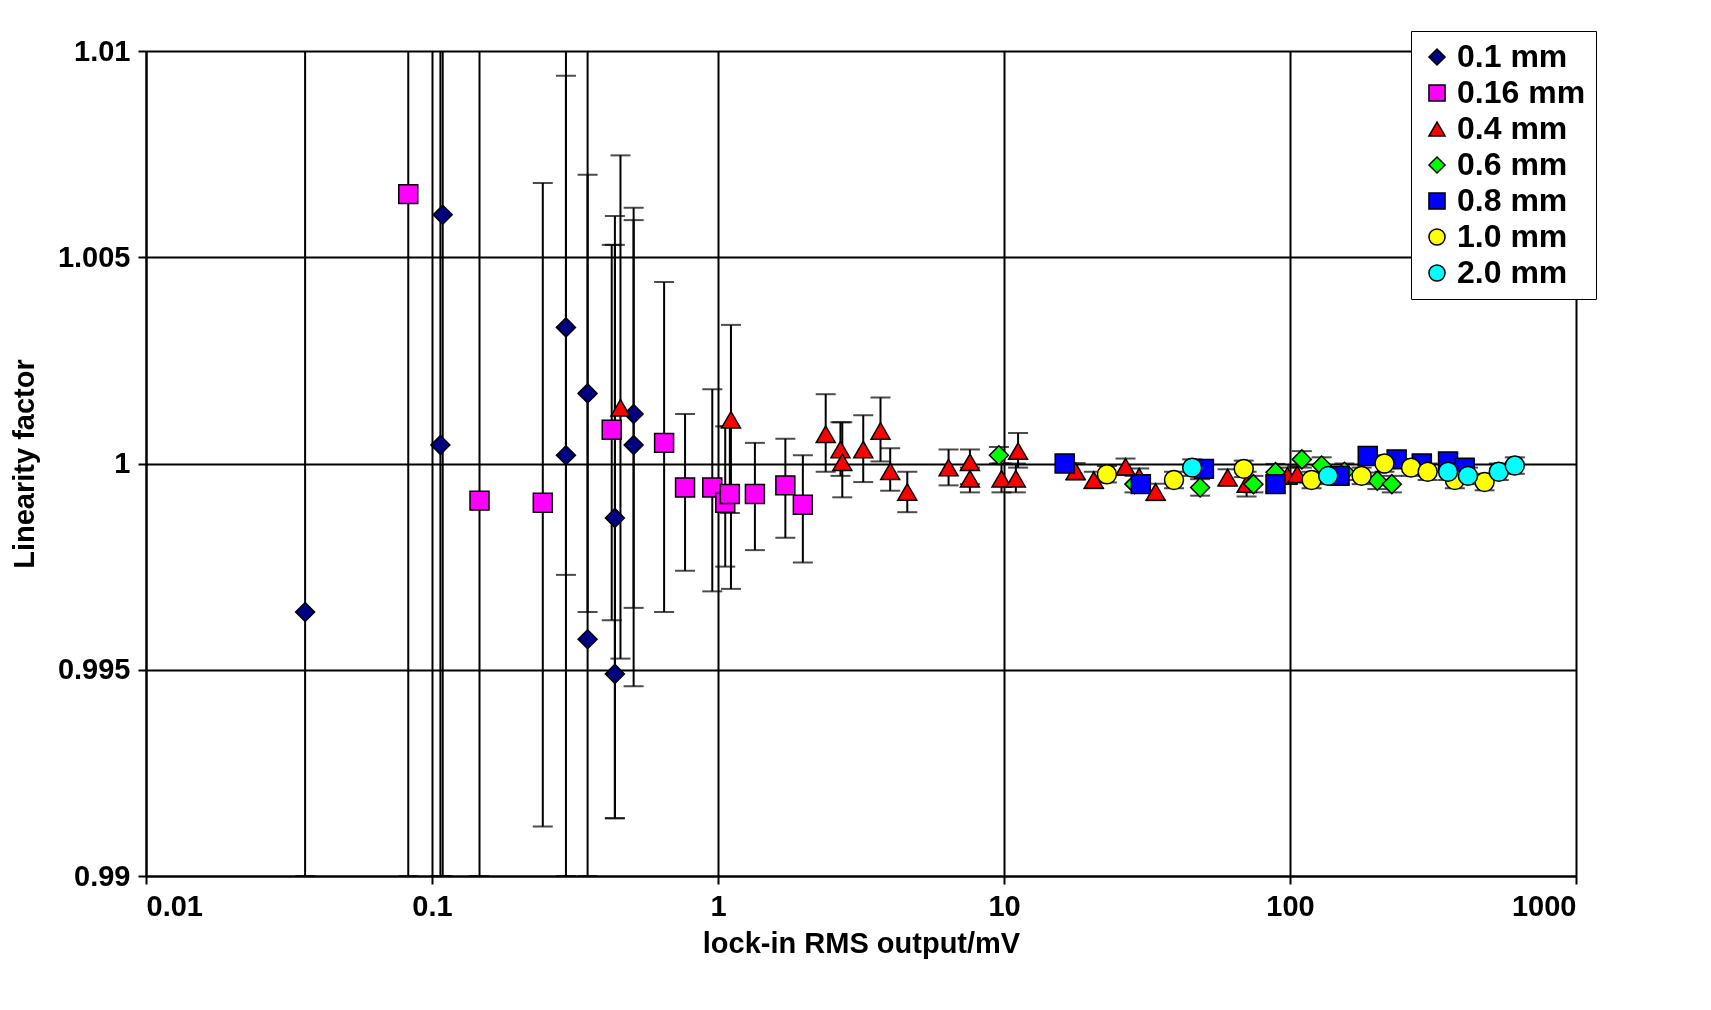  What do you see at coordinates (23, 464) in the screenshot?
I see `y-axis-title: Linearity factor` at bounding box center [23, 464].